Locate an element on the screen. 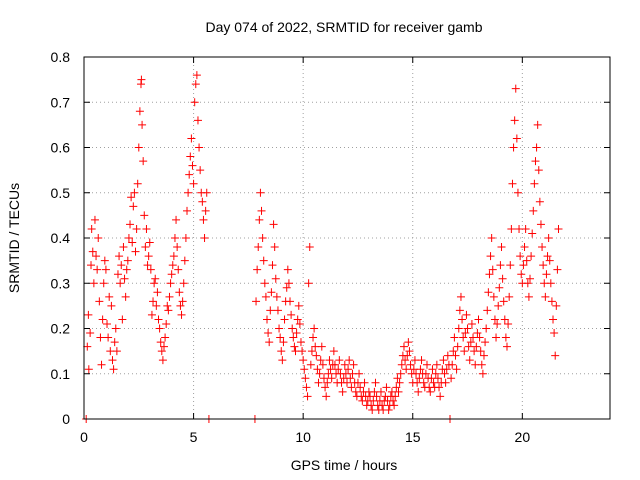 This screenshot has height=480, width=640. y-tick-label: 0.4 is located at coordinates (61, 238).